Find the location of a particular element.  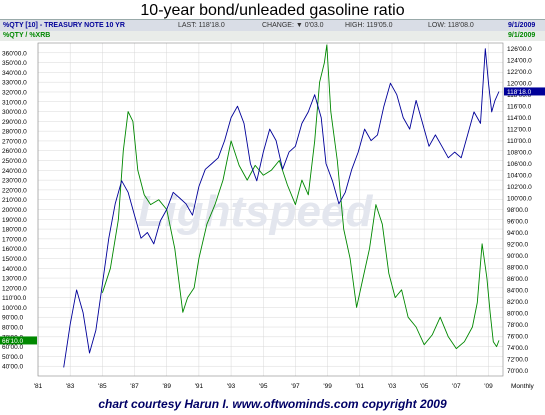

ratio-header-date: 9/1/2009 is located at coordinates (522, 35).